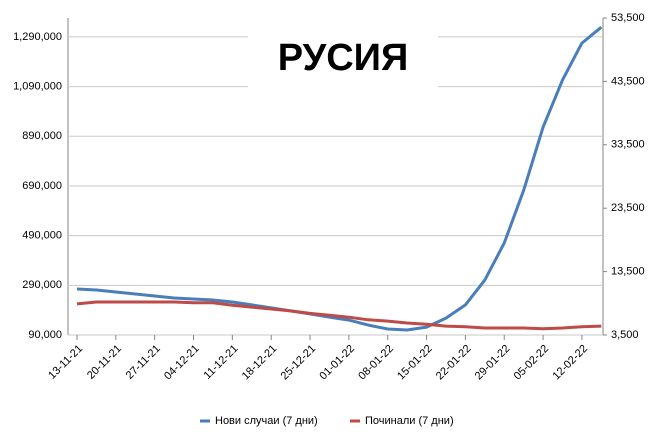  What do you see at coordinates (37, 86) in the screenshot?
I see `y-tick-label: 1,090,000` at bounding box center [37, 86].